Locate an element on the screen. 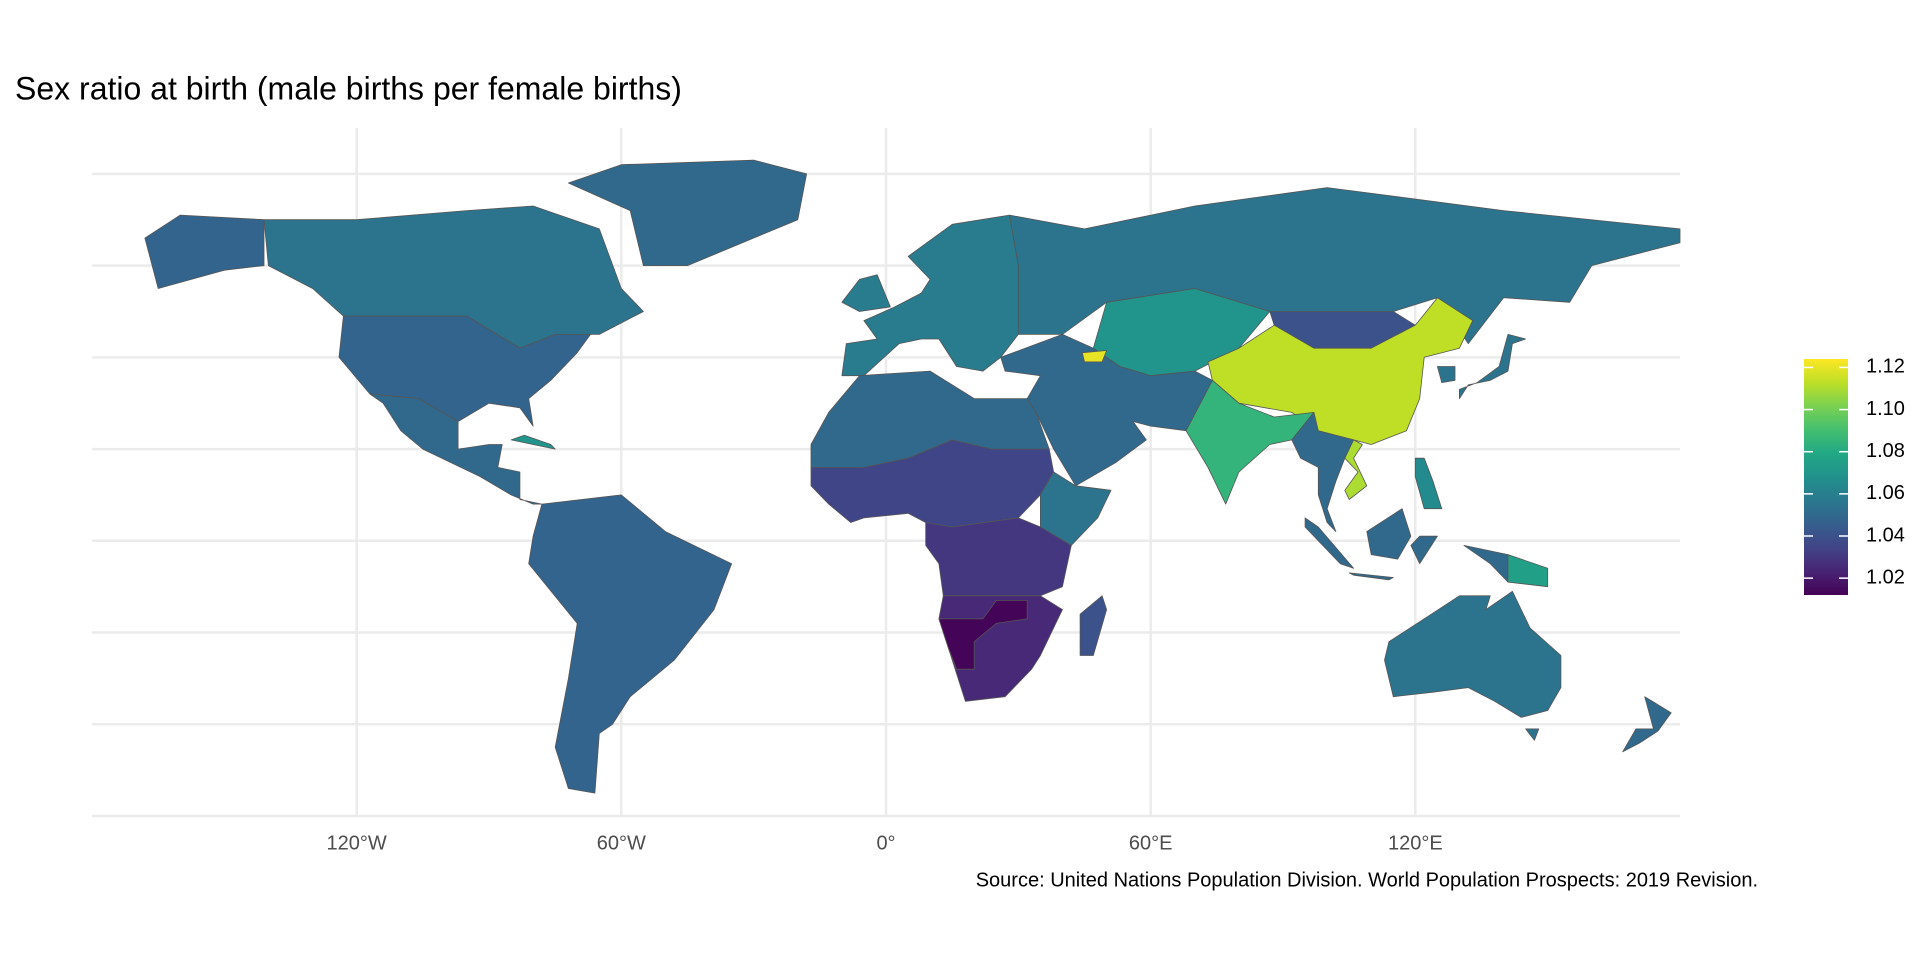  legend-label: 1.06 is located at coordinates (1885, 493).